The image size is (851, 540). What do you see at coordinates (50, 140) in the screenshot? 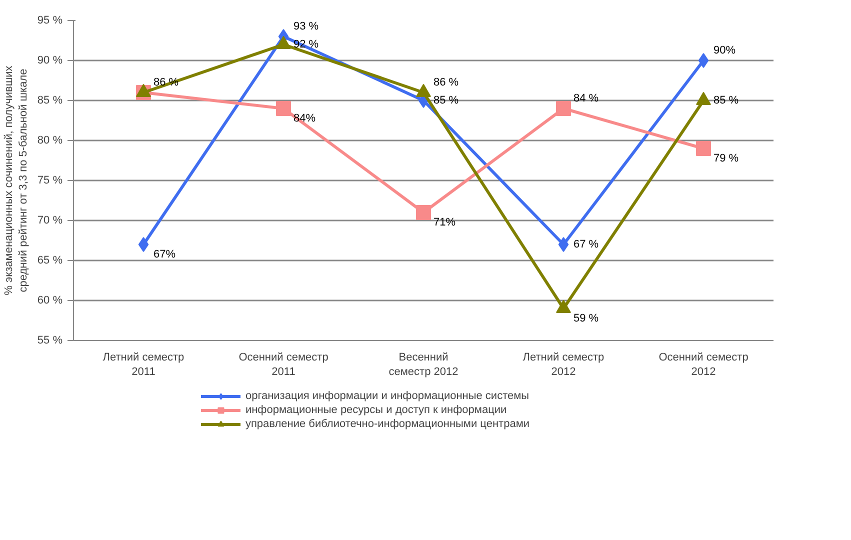
I see `y-tick-label: 80 %` at bounding box center [50, 140].